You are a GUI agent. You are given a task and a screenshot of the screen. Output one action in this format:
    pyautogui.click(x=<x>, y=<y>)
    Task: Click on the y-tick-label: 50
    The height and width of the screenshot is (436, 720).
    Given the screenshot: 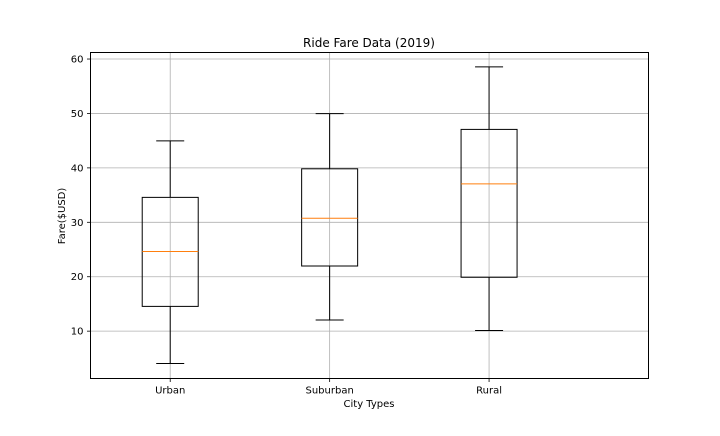 What is the action you would take?
    pyautogui.click(x=77, y=114)
    